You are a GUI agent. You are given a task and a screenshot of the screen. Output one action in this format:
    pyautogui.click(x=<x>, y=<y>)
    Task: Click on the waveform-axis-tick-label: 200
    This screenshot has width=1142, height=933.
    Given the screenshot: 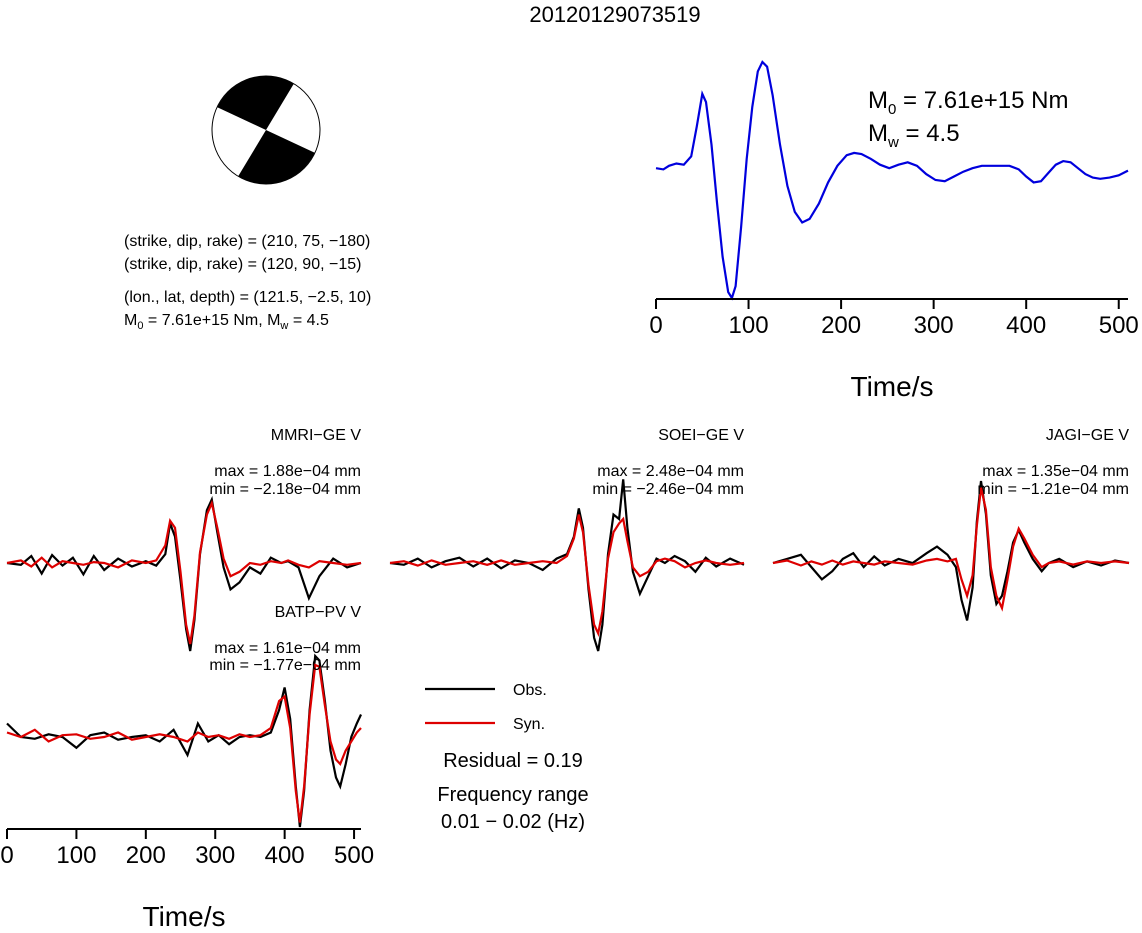 What is the action you would take?
    pyautogui.click(x=146, y=855)
    